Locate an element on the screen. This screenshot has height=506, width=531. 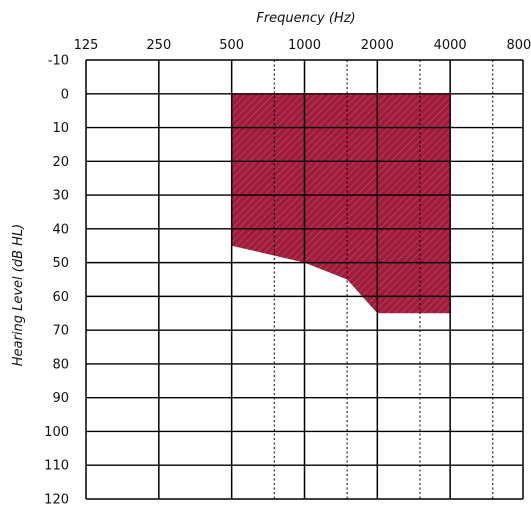
y-tick-label: 120 is located at coordinates (56, 499).